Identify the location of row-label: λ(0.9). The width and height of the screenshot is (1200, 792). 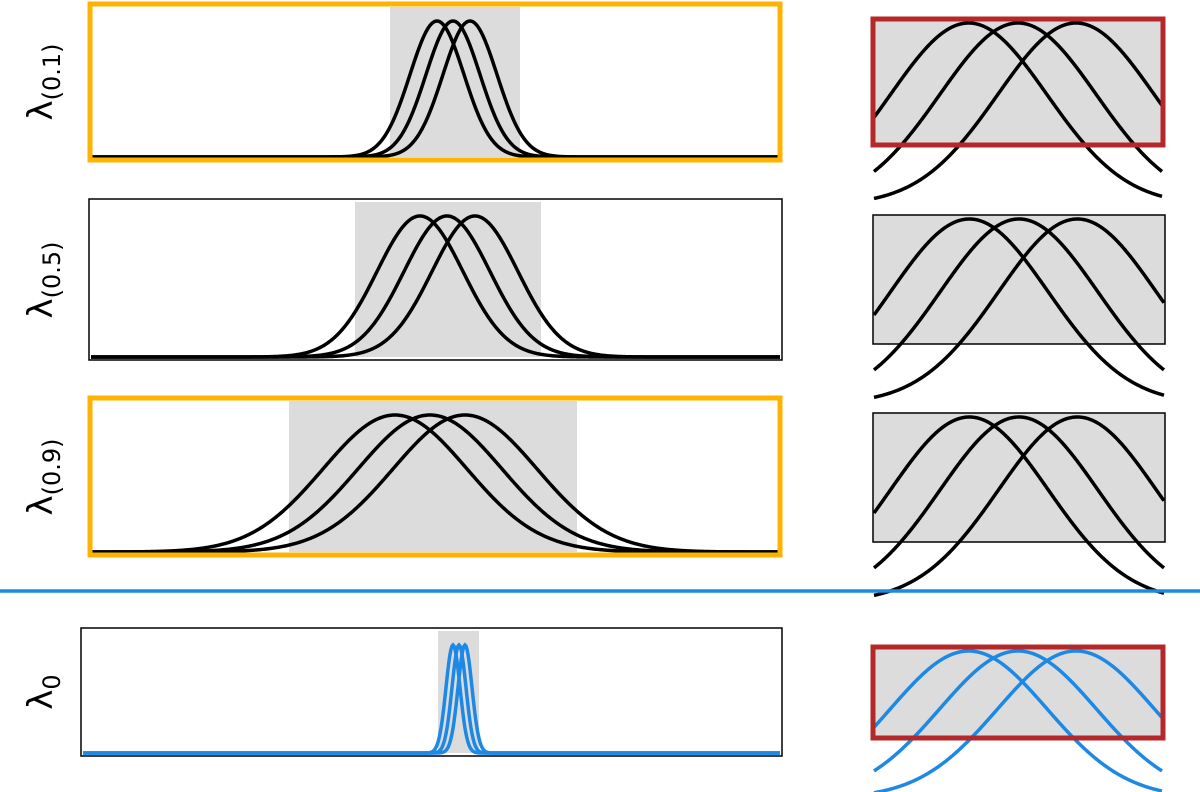
(43, 476).